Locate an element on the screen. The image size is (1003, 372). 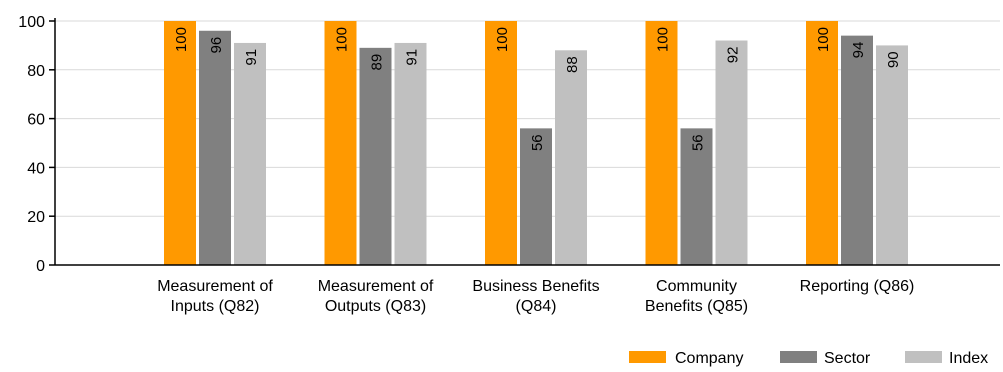
y-tick-label-0: 0 is located at coordinates (40, 266).